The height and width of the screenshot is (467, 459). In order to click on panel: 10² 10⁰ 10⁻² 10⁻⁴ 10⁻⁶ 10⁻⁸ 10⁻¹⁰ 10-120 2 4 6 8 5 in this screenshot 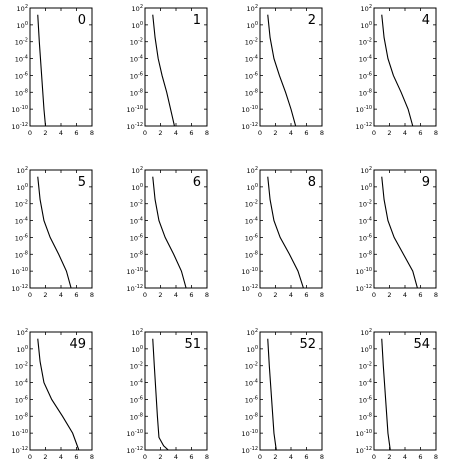, I will do `click(53, 232)`.